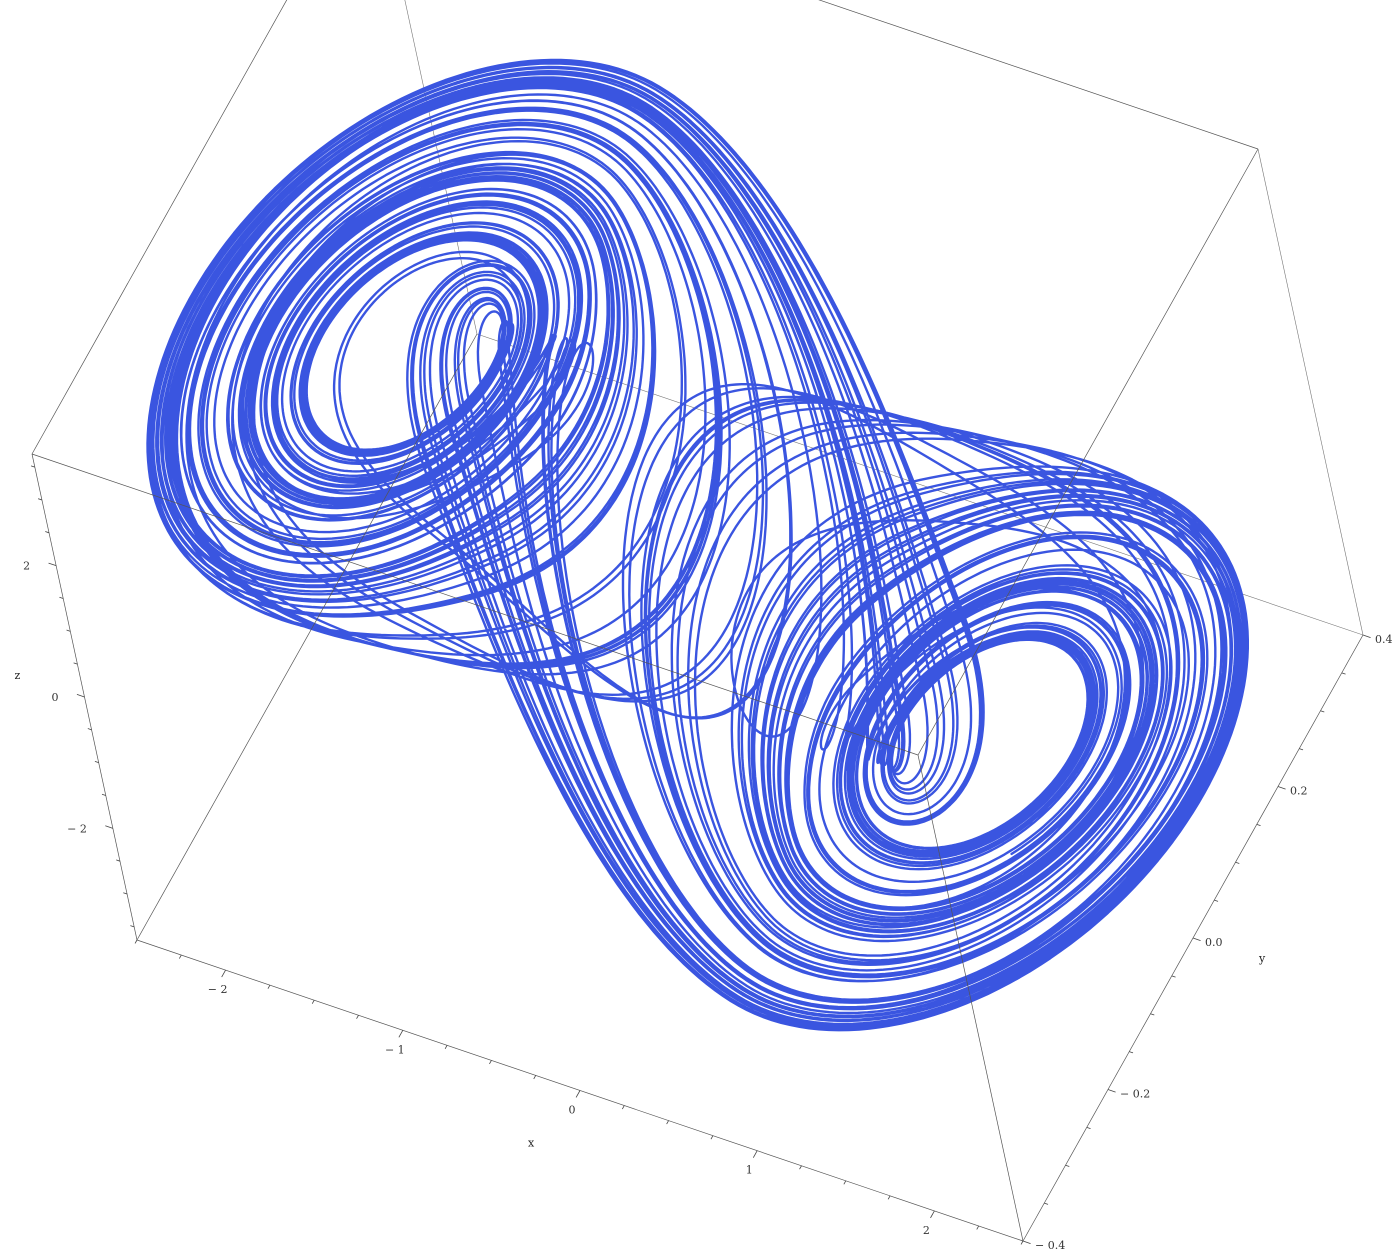 Image resolution: width=1400 pixels, height=1252 pixels. I want to click on z-axis-tick-label: 2, so click(26, 566).